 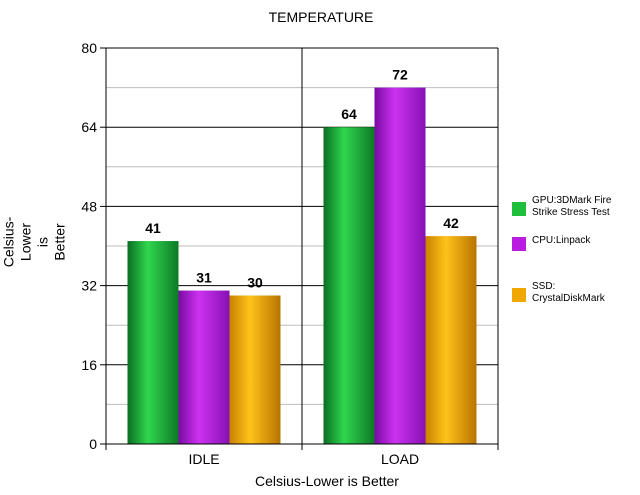 What do you see at coordinates (451, 223) in the screenshot?
I see `data-label: 42` at bounding box center [451, 223].